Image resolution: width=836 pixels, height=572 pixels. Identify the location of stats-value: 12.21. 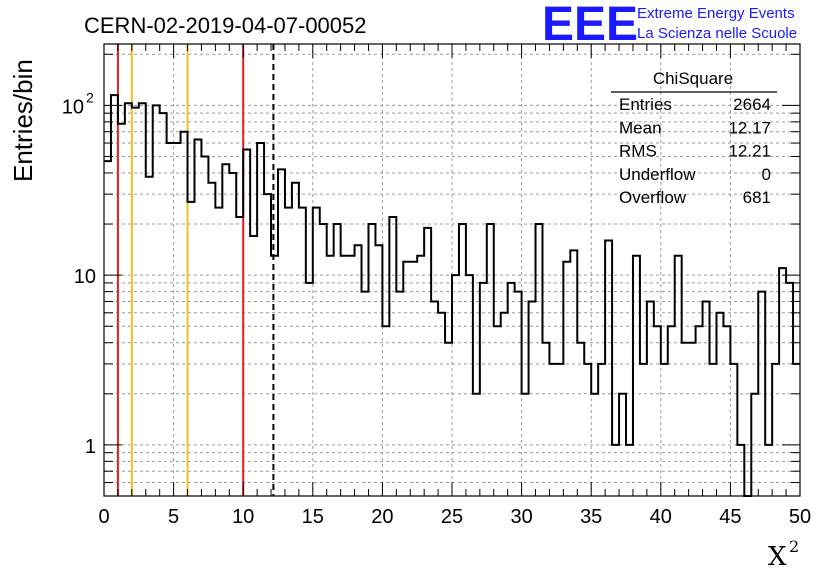
(749, 151).